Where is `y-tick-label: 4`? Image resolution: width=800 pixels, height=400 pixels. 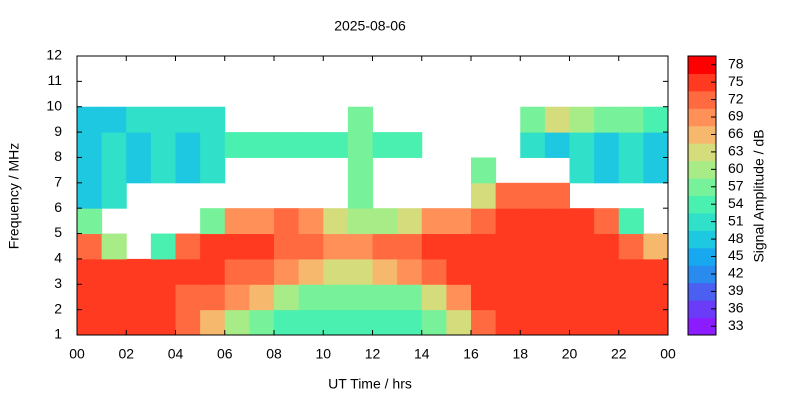 y-tick-label: 4 is located at coordinates (58, 258).